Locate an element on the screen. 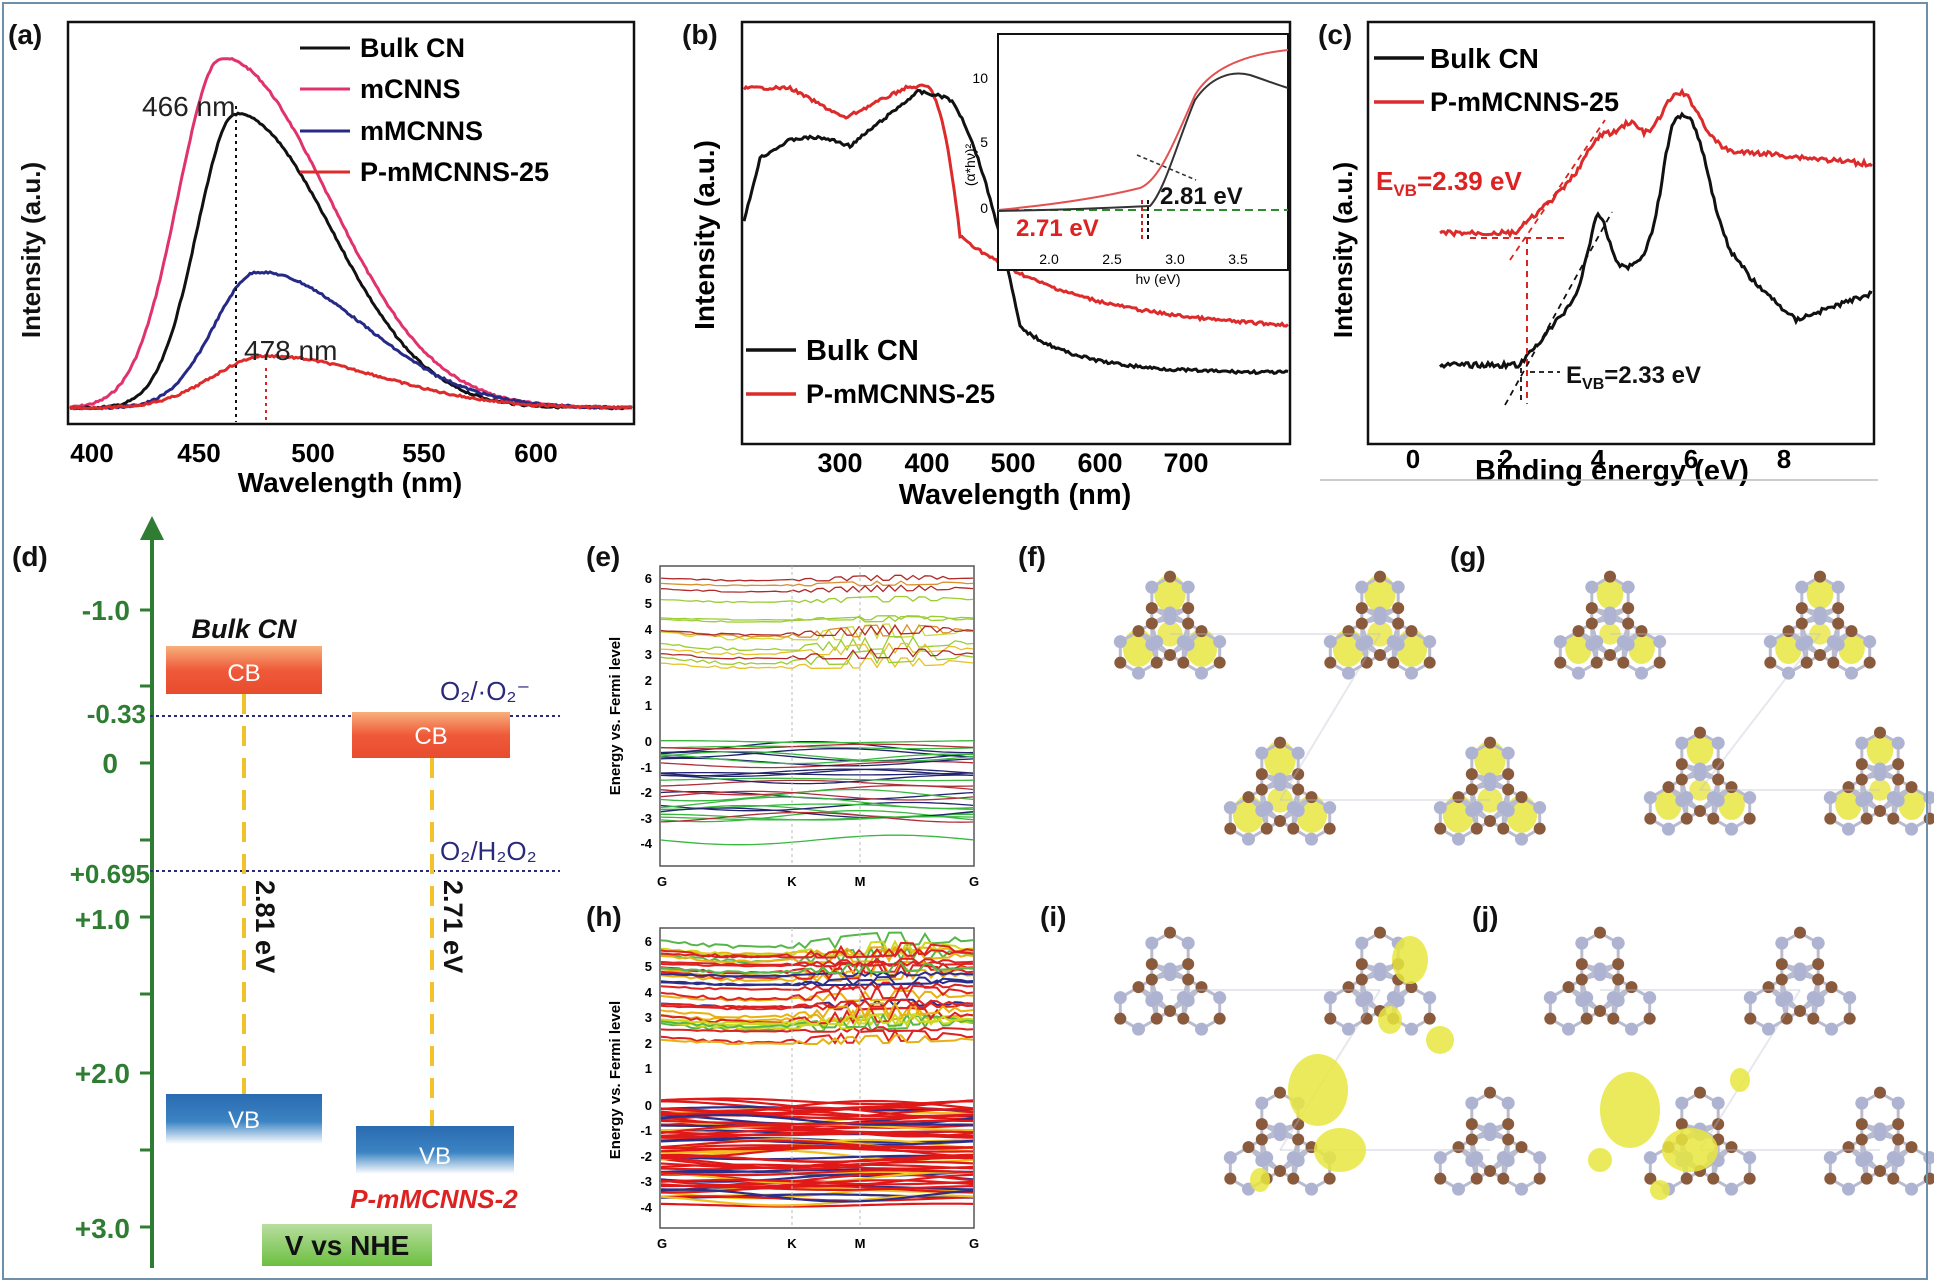 Image resolution: width=1934 pixels, height=1286 pixels. energy-axis-ticks is located at coordinates (146, 918).